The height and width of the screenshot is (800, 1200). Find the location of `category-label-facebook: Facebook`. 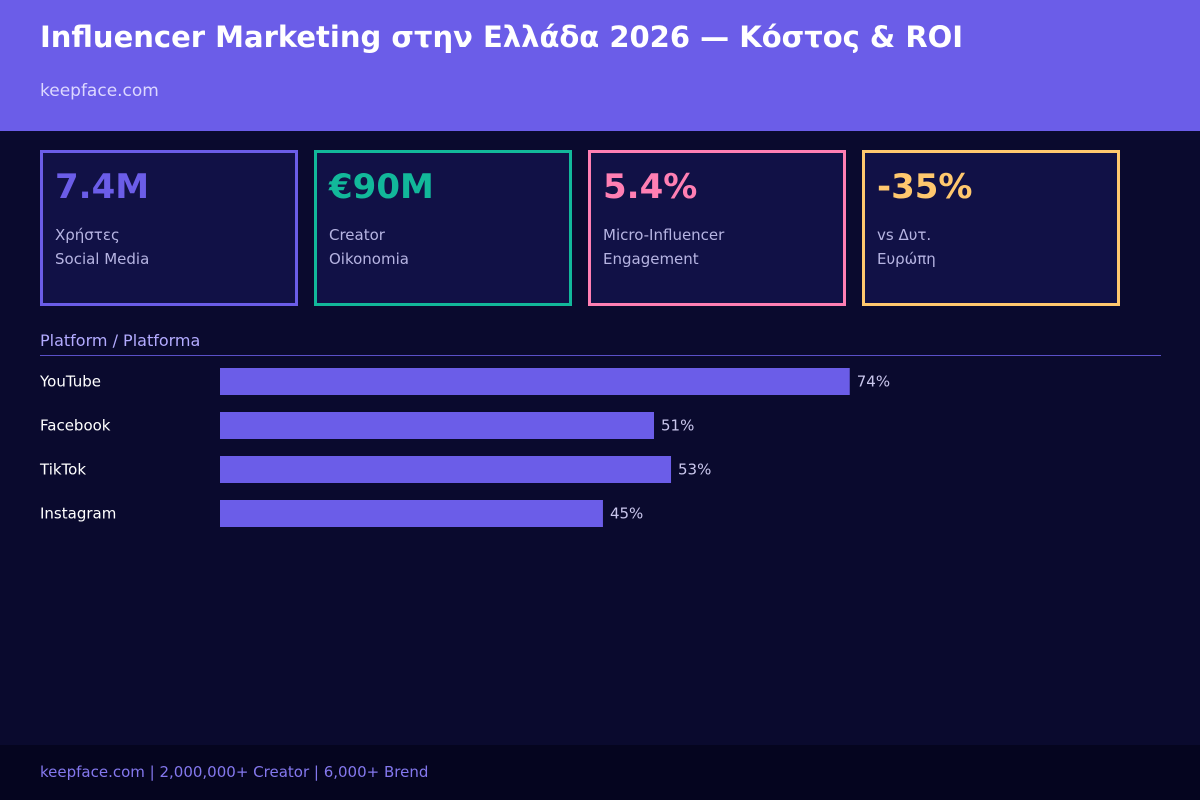

category-label-facebook: Facebook is located at coordinates (75, 426).